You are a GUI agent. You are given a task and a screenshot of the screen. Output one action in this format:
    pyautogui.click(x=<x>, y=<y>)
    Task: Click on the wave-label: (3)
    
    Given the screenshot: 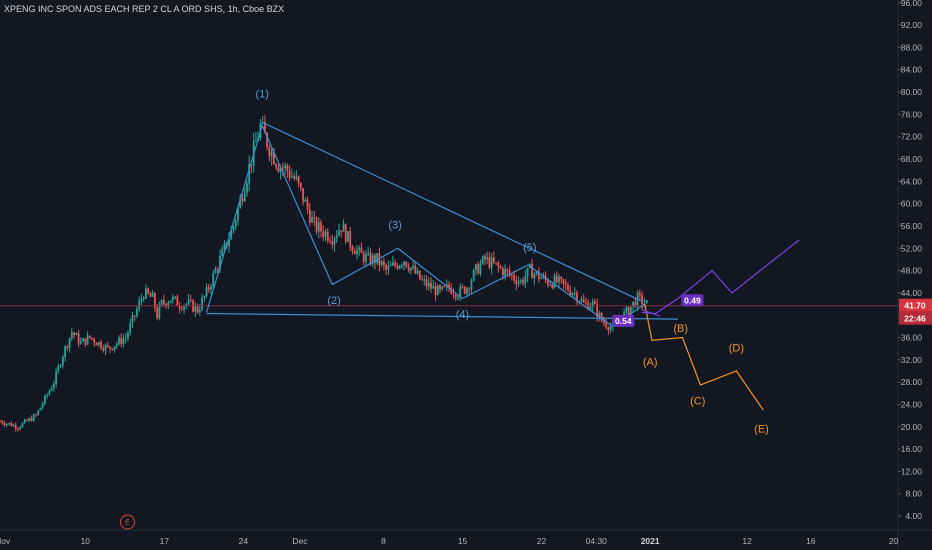 What is the action you would take?
    pyautogui.click(x=394, y=226)
    